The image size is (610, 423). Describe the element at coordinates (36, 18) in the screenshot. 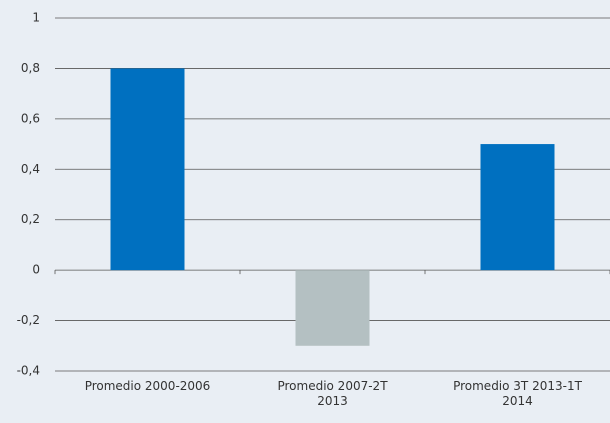

I see `y-tick-label: 1` at that location.